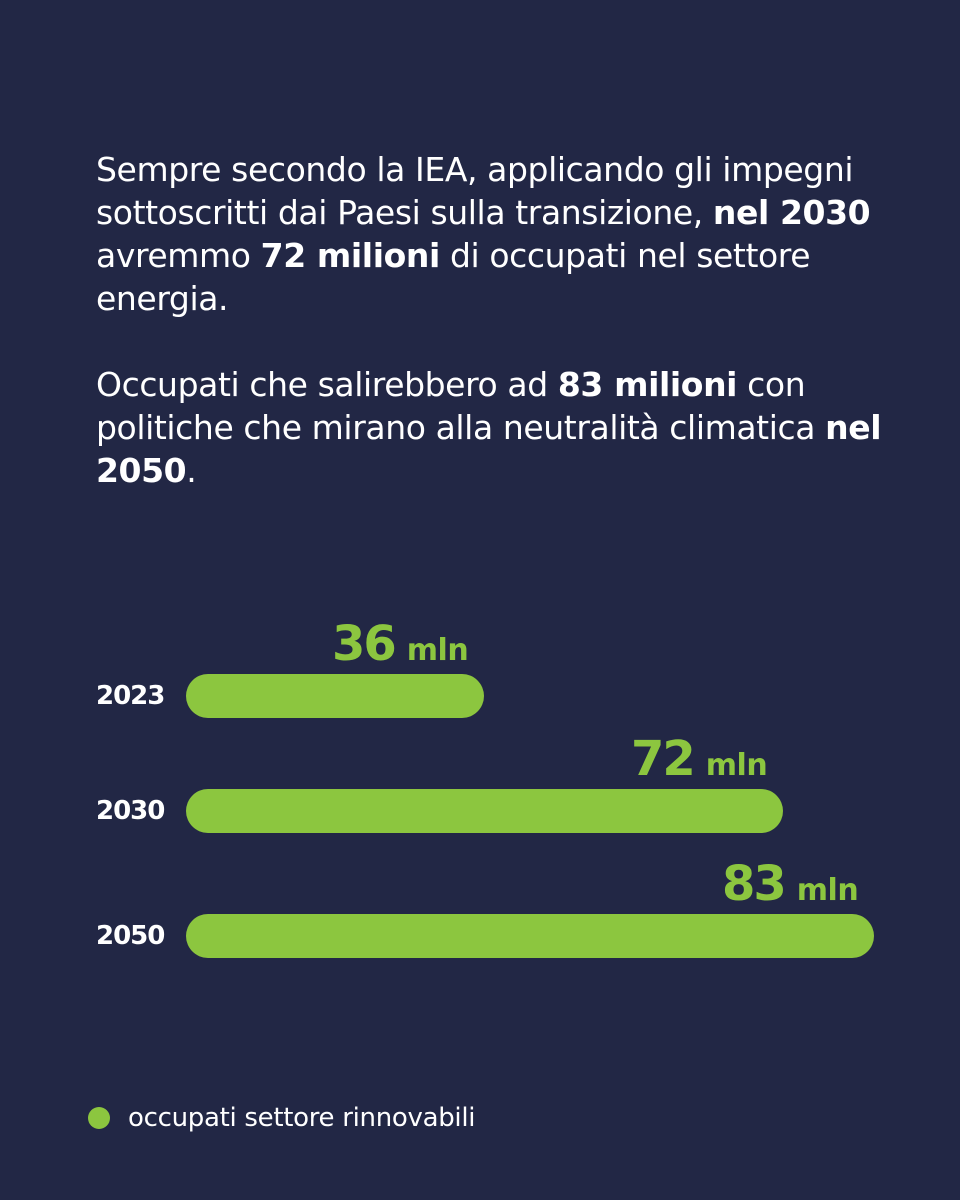  Describe the element at coordinates (364, 644) in the screenshot. I see `value-number-2023: 36` at that location.